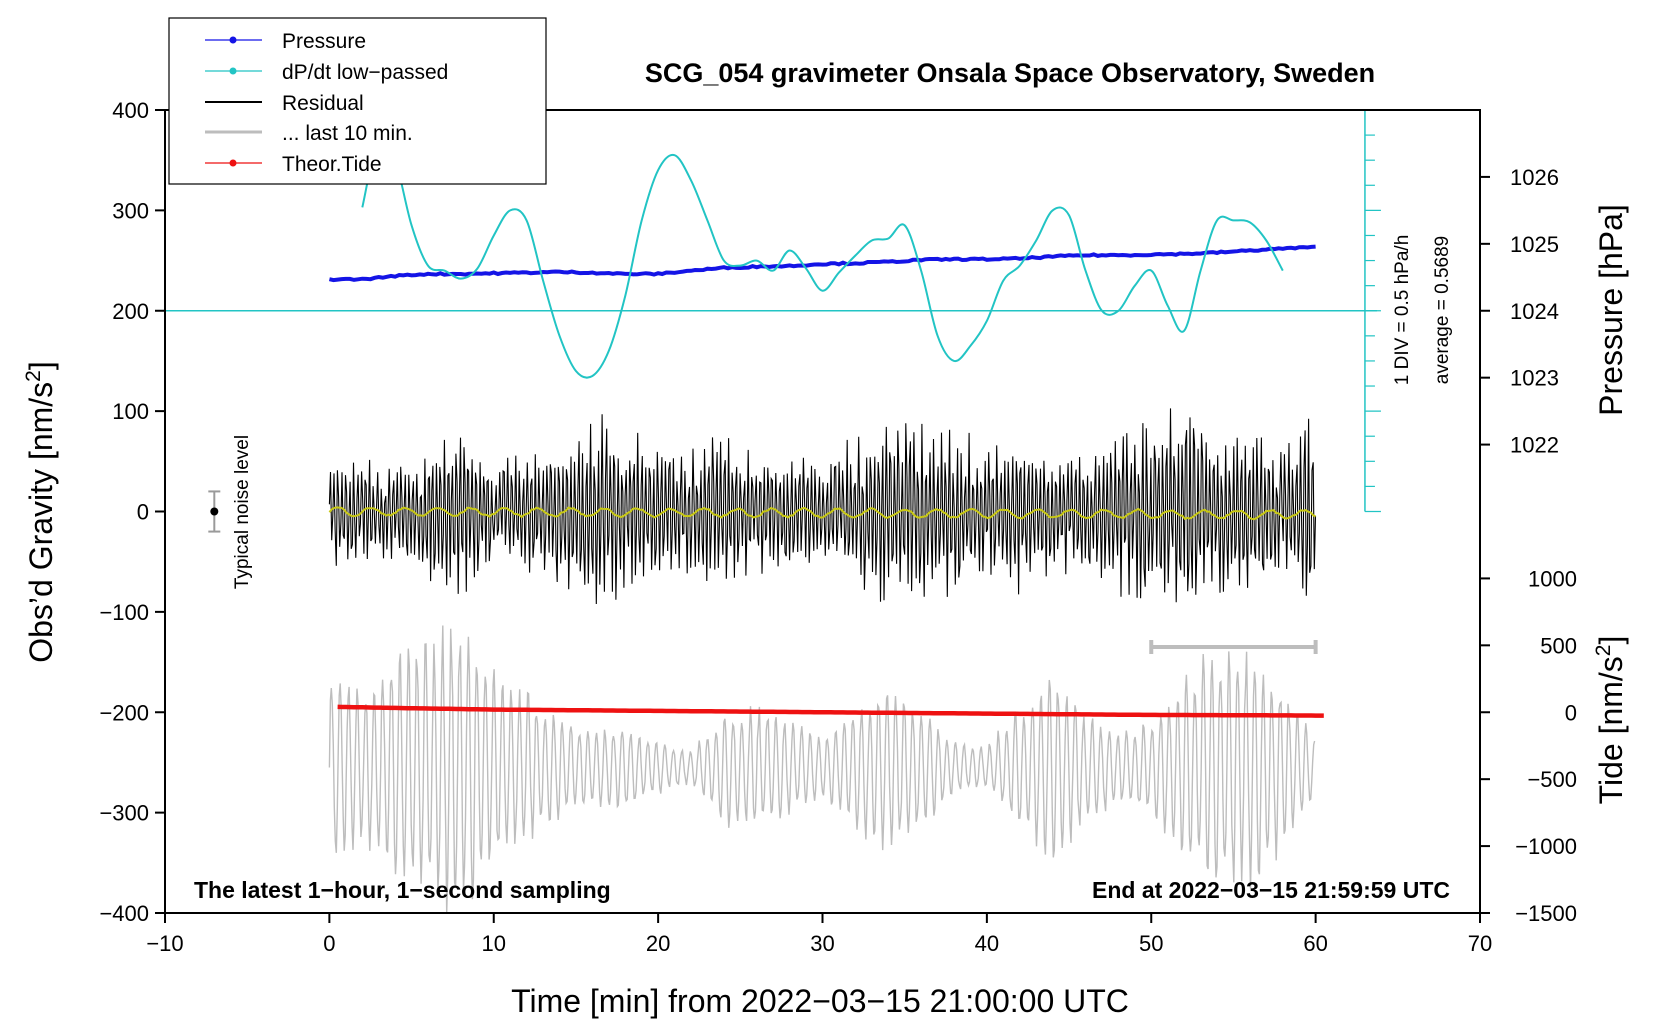 The height and width of the screenshot is (1020, 1660). Describe the element at coordinates (1534, 244) in the screenshot. I see `pressure-tick-label: 1025` at that location.